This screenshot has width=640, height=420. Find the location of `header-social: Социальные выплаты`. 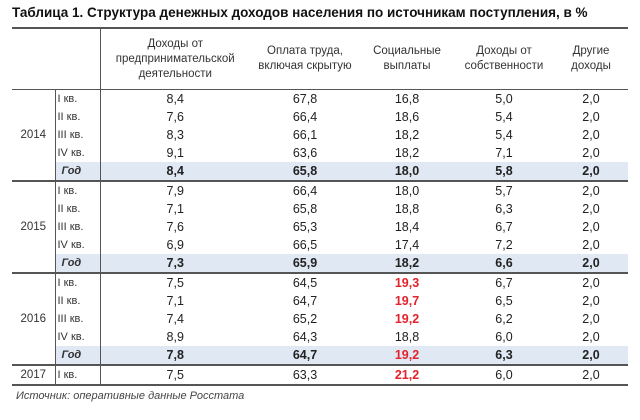

header-social: Социальные выплаты is located at coordinates (407, 58).